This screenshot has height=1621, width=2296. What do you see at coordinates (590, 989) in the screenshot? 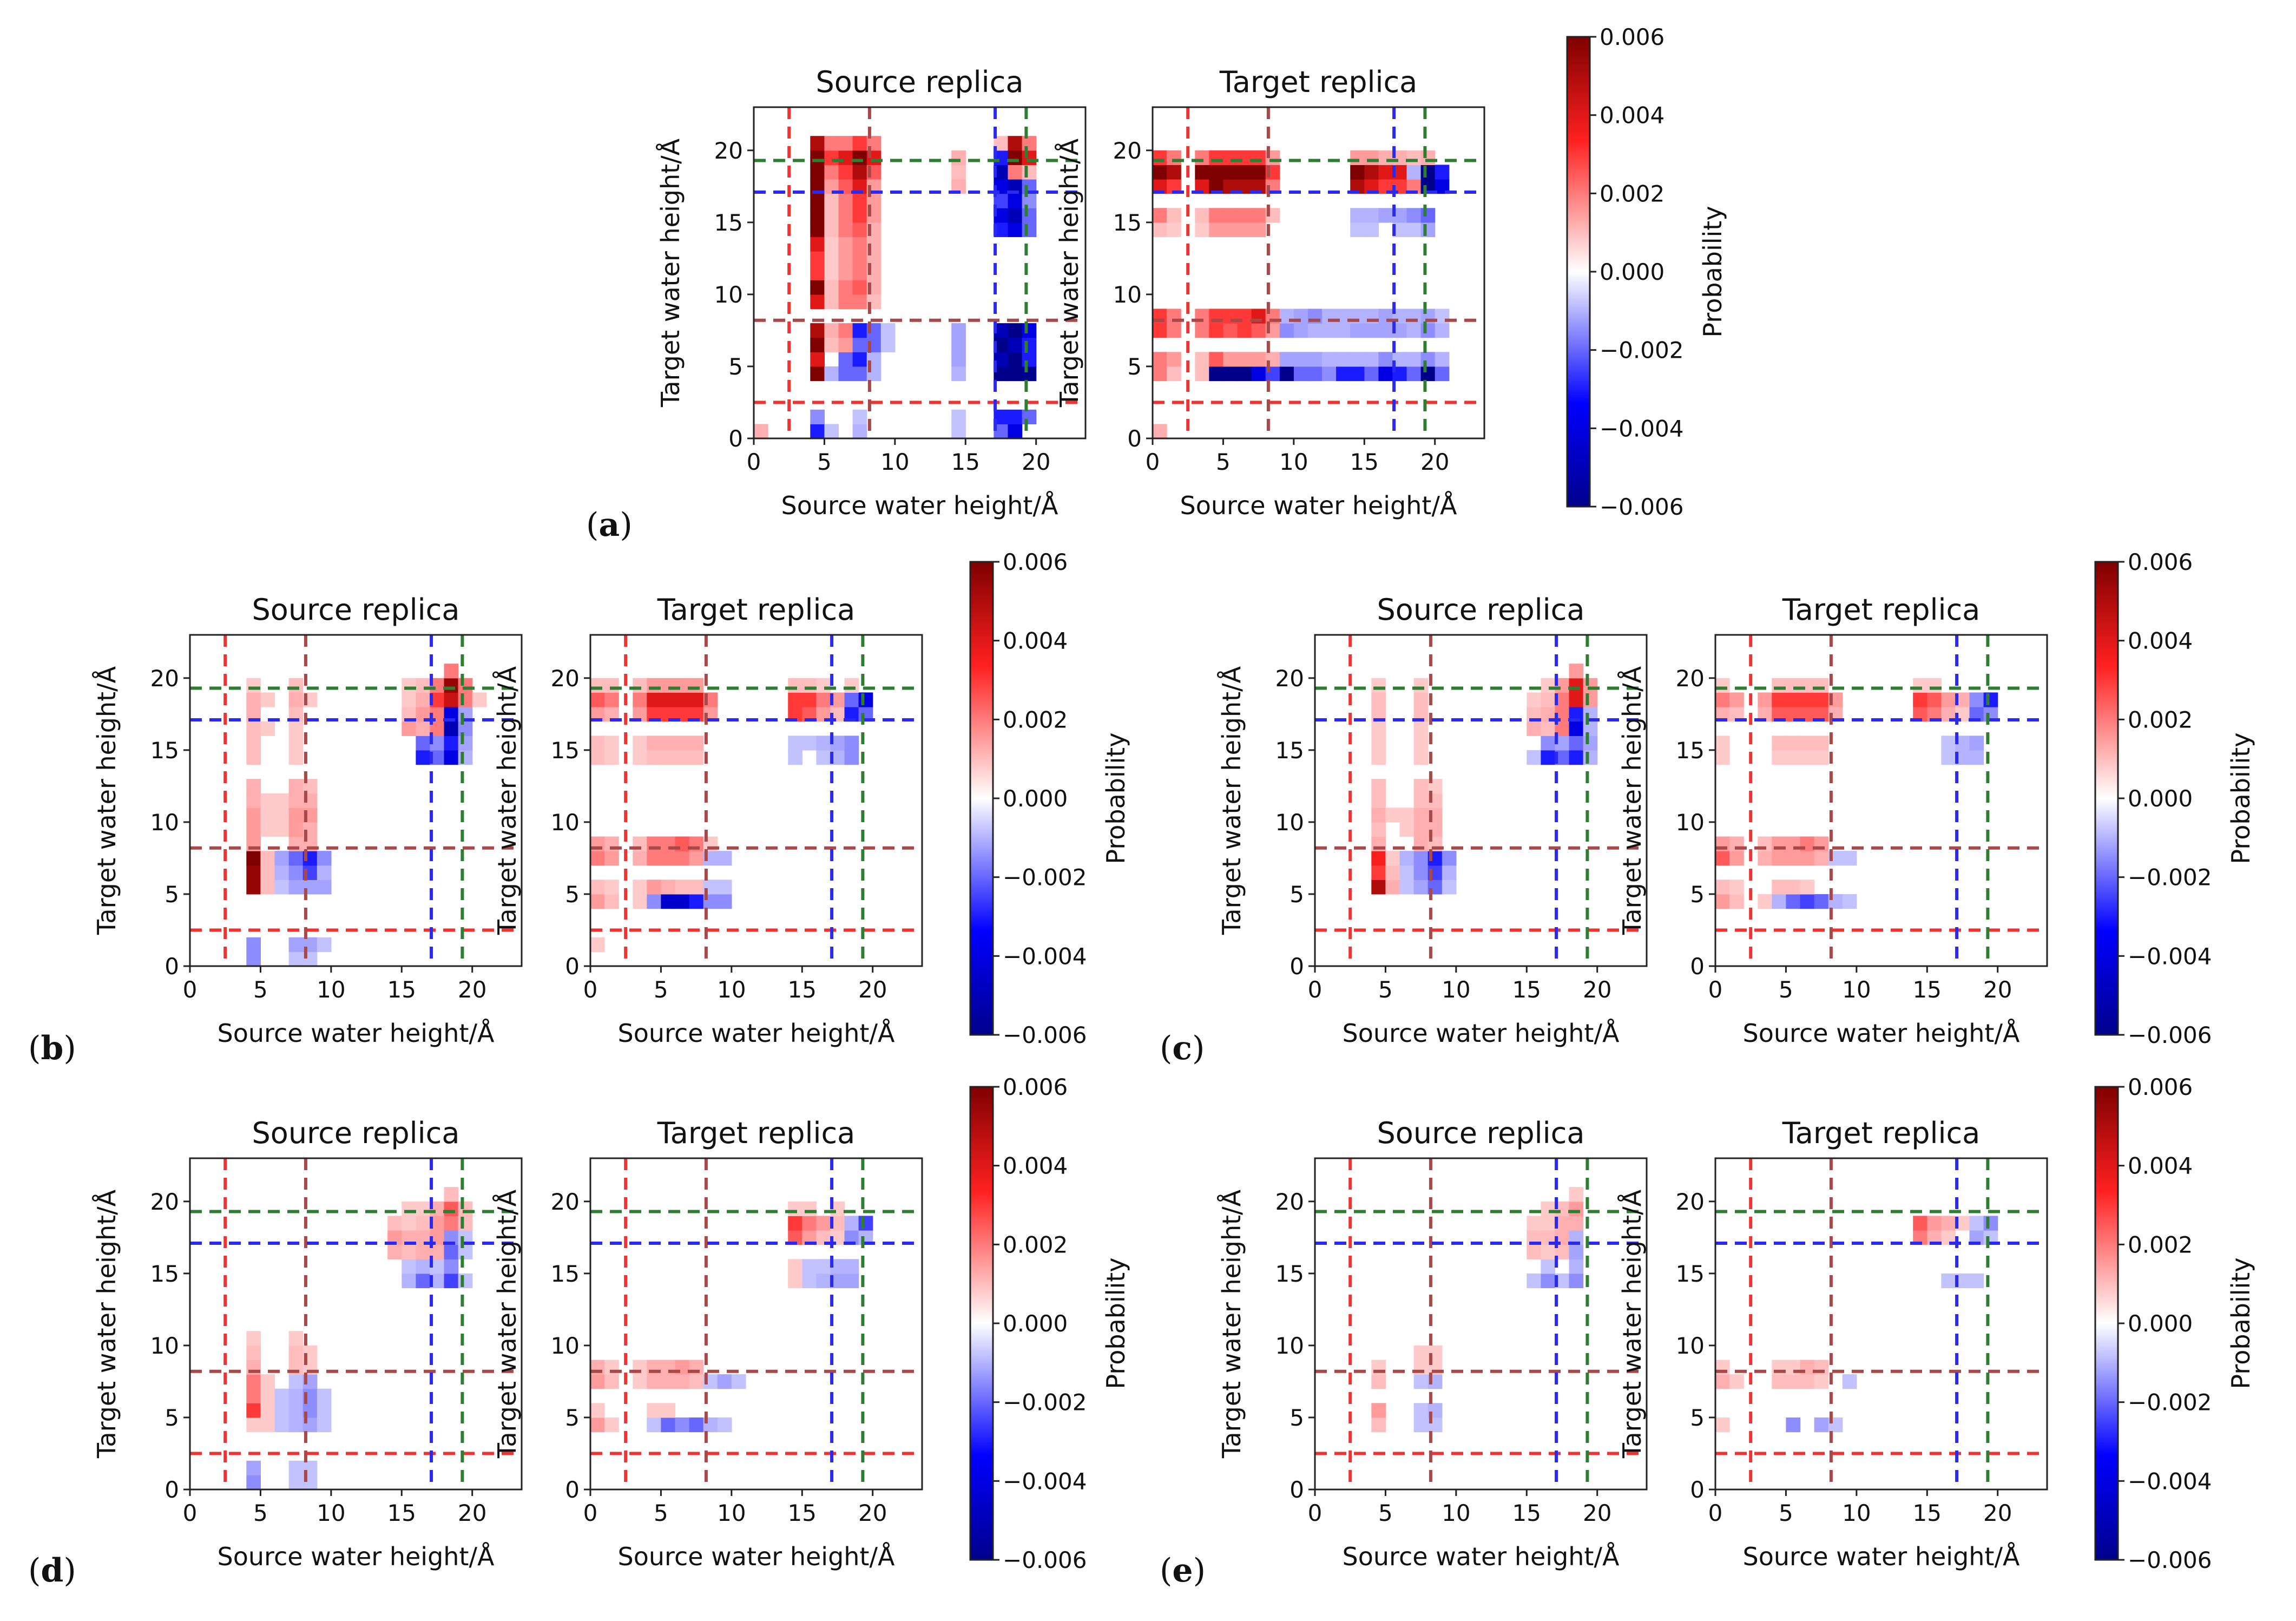
I see `x-tick-label: 0` at bounding box center [590, 989].